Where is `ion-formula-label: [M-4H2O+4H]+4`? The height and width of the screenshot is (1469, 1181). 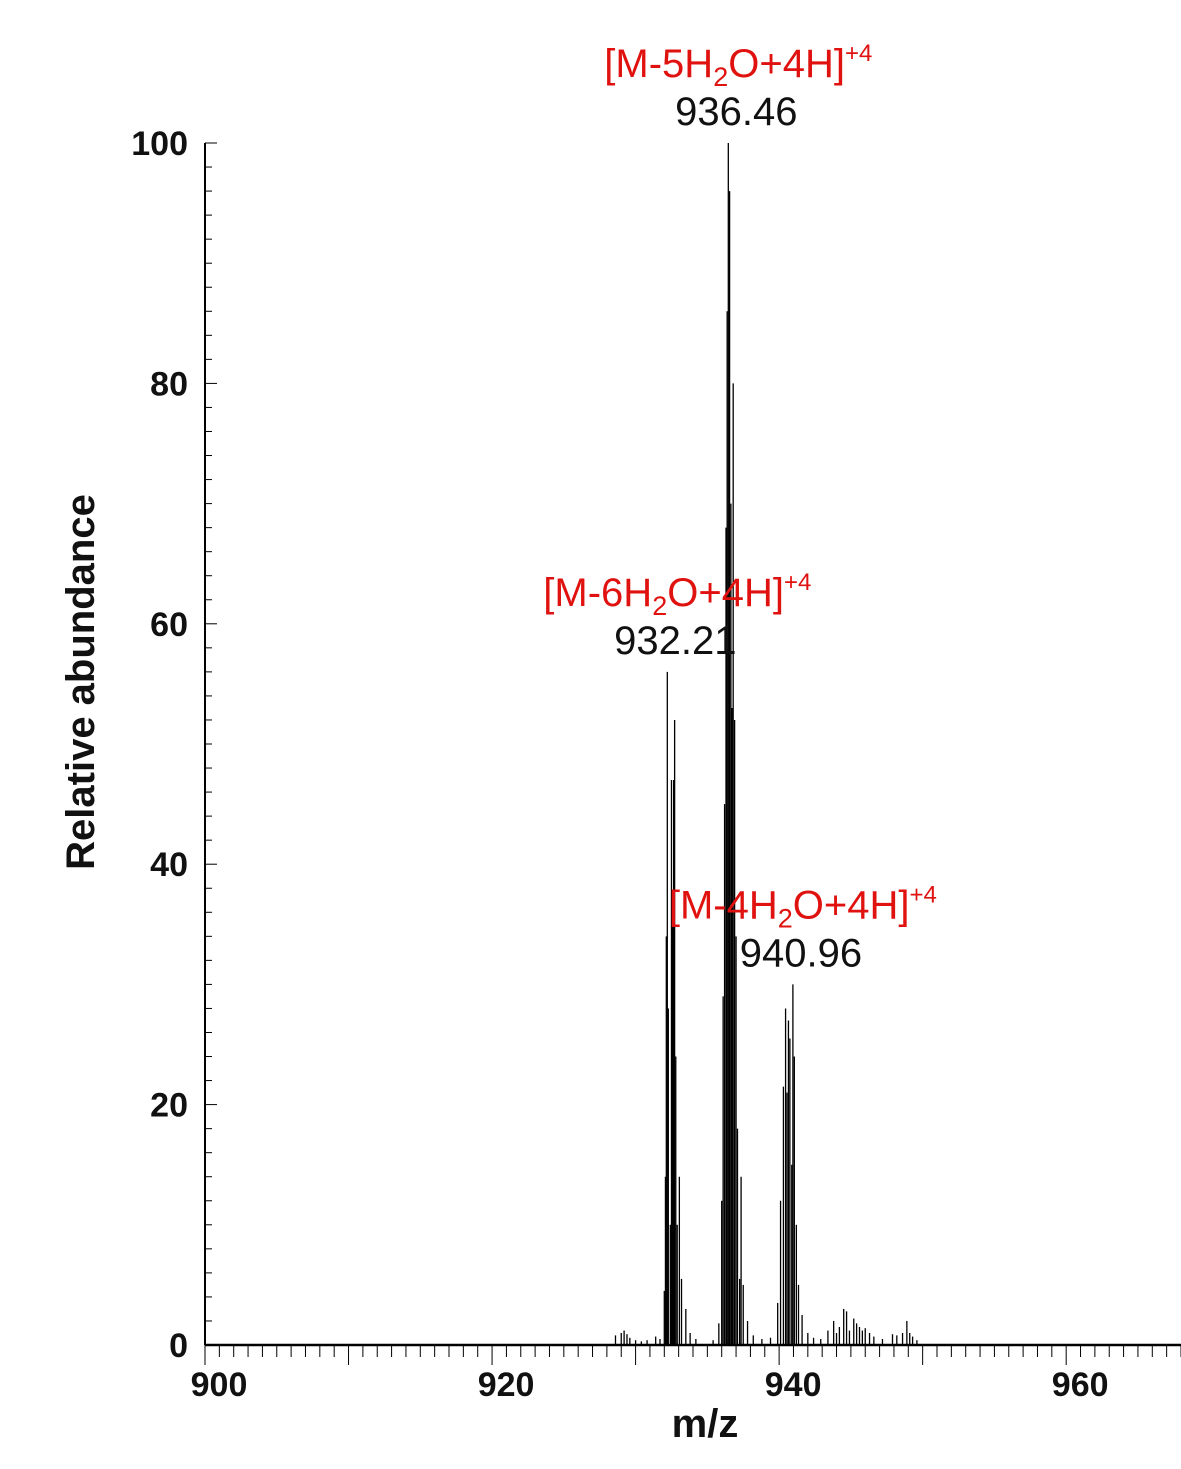 ion-formula-label: [M-4H2O+4H]+4 is located at coordinates (803, 907).